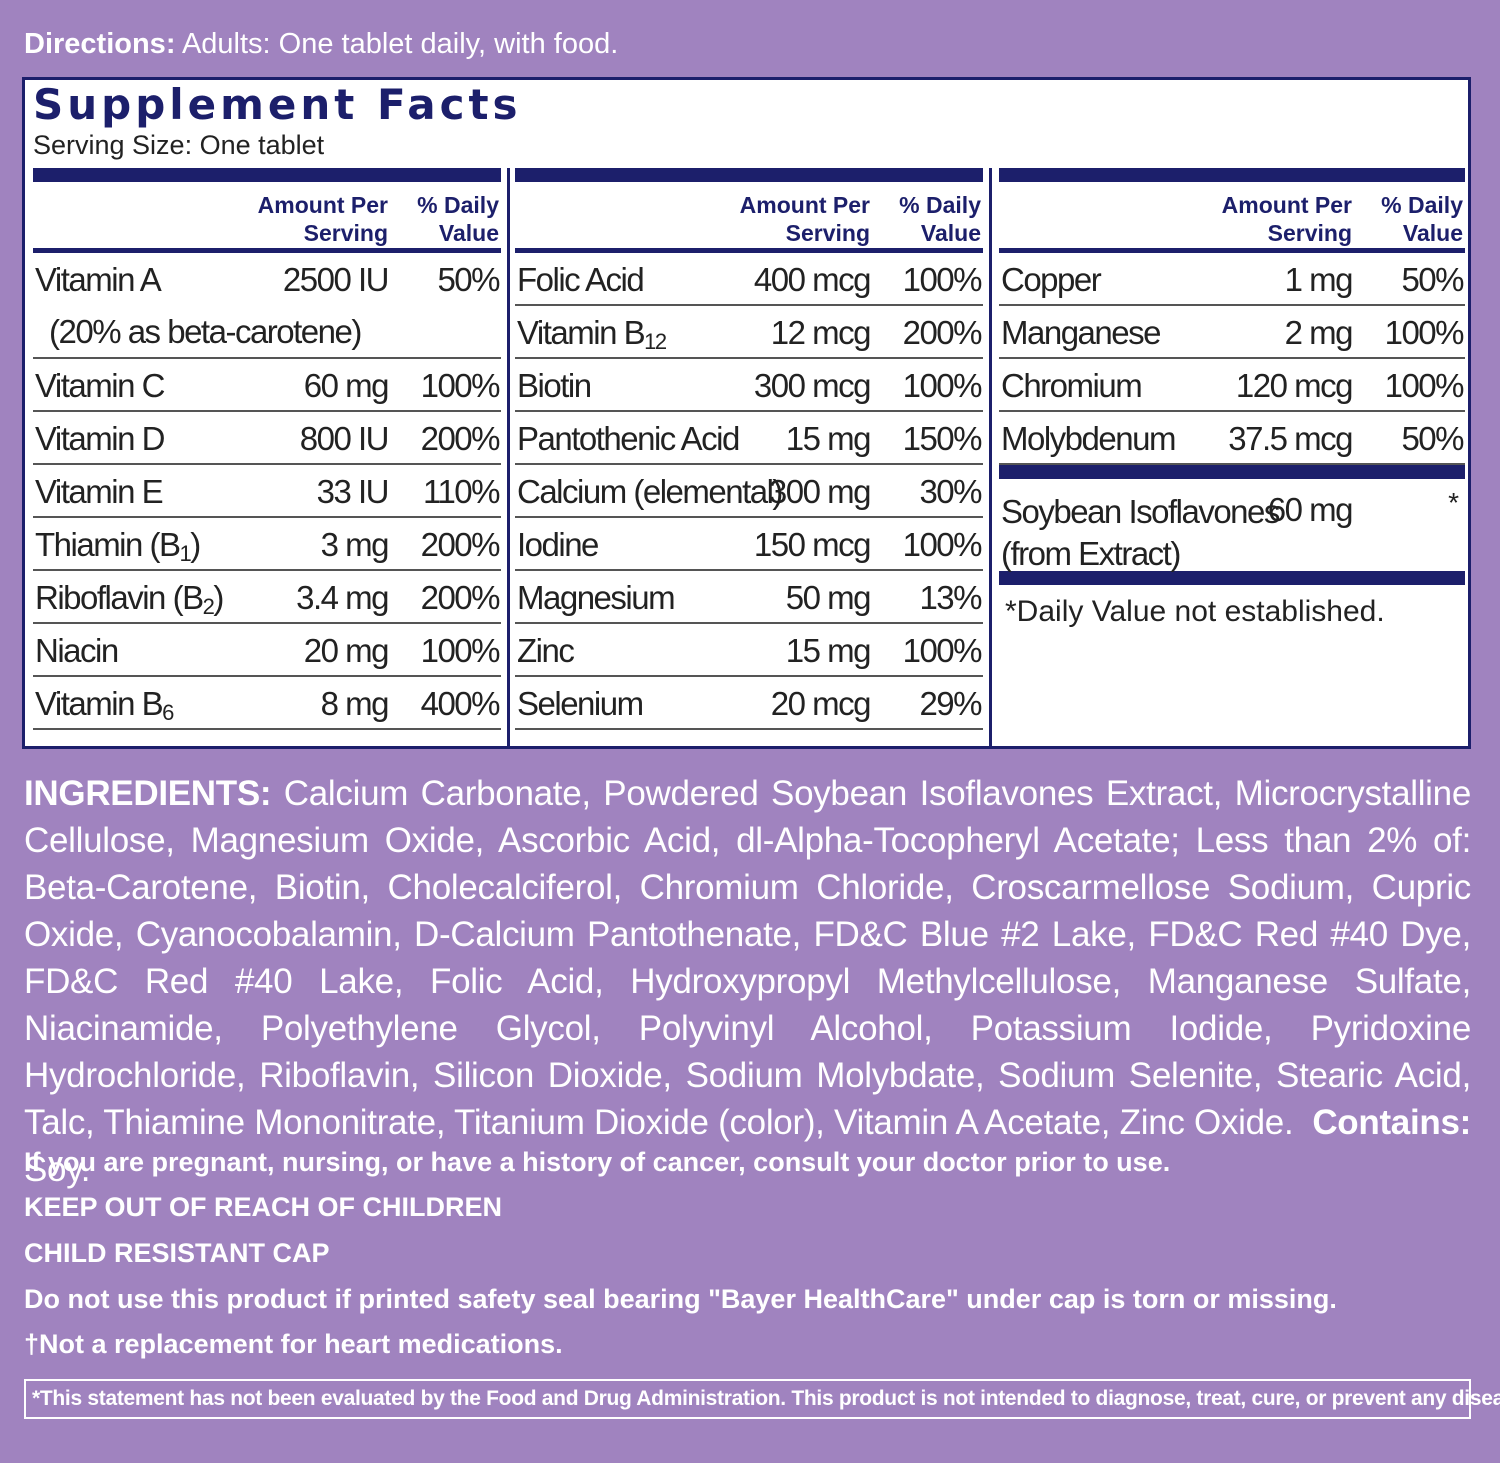 The width and height of the screenshot is (1500, 1463). What do you see at coordinates (749, 703) in the screenshot?
I see `nutrient-row: Selenium 20 mcg 29%` at bounding box center [749, 703].